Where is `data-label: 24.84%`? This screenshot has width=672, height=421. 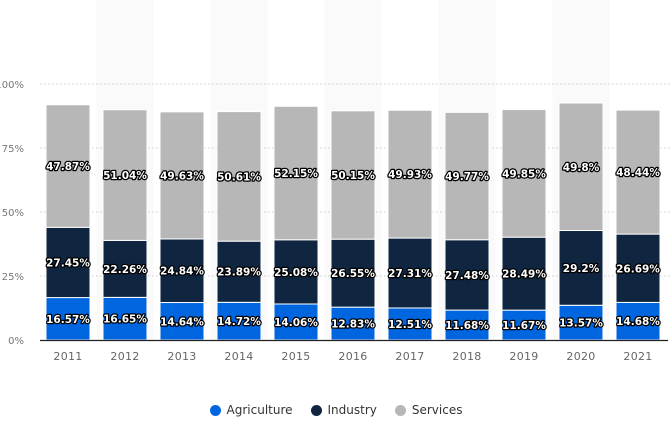
data-label: 24.84% is located at coordinates (182, 272).